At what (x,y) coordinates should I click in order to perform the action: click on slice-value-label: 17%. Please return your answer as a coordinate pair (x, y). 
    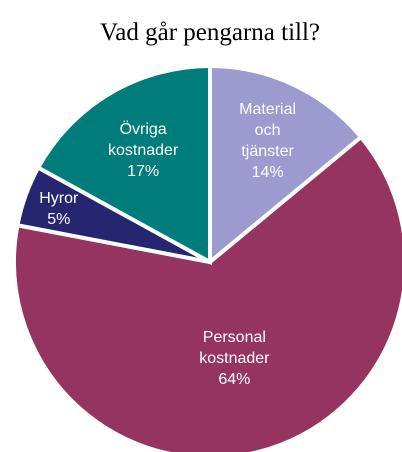
    Looking at the image, I should click on (143, 171).